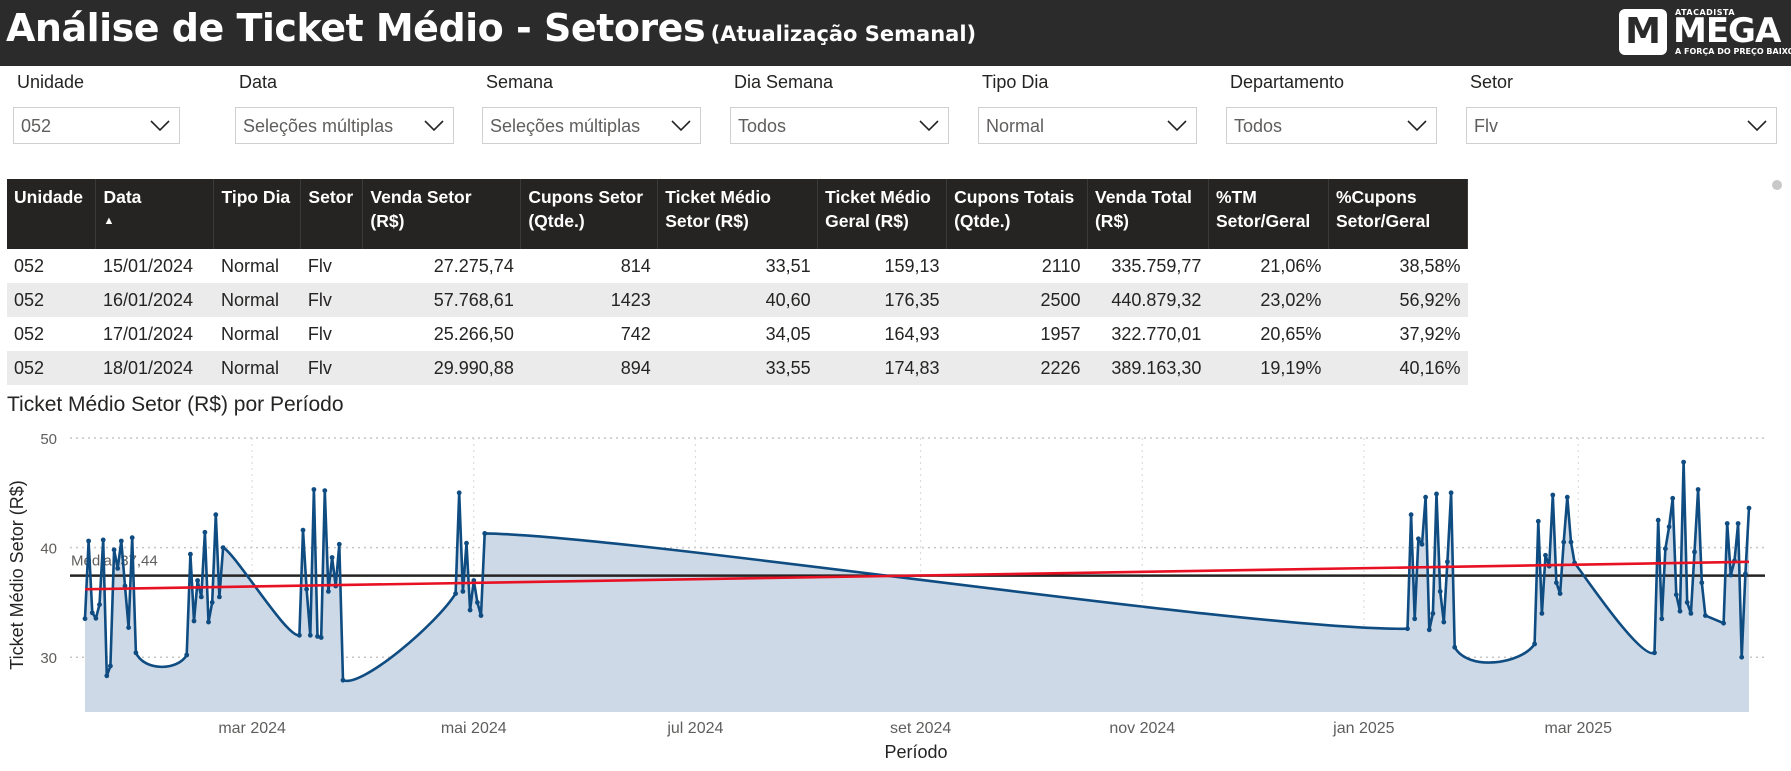  I want to click on filter-label: Semana, so click(520, 82).